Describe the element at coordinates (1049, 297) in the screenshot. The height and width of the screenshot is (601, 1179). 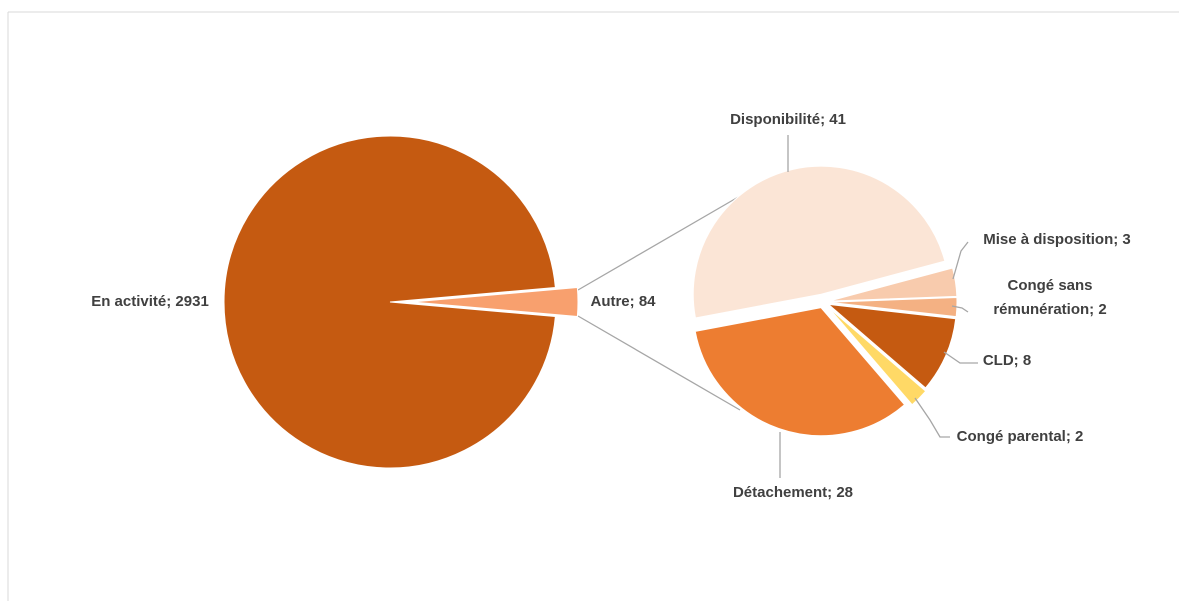
I see `data-label: Congé sans rémunération; 2` at that location.